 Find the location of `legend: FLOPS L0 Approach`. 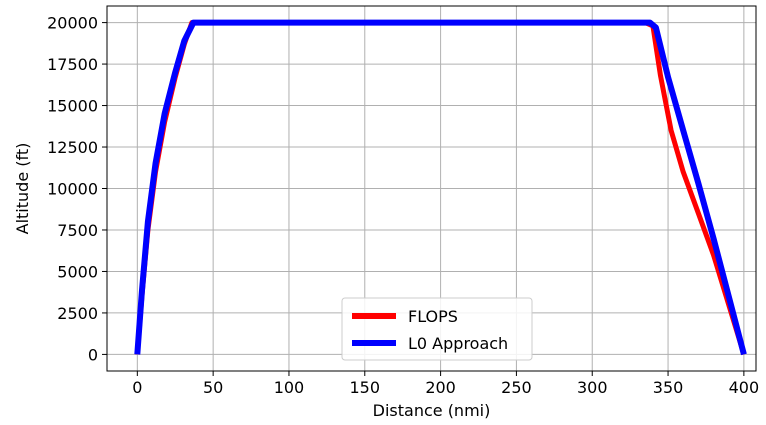

legend: FLOPS L0 Approach is located at coordinates (437, 329).